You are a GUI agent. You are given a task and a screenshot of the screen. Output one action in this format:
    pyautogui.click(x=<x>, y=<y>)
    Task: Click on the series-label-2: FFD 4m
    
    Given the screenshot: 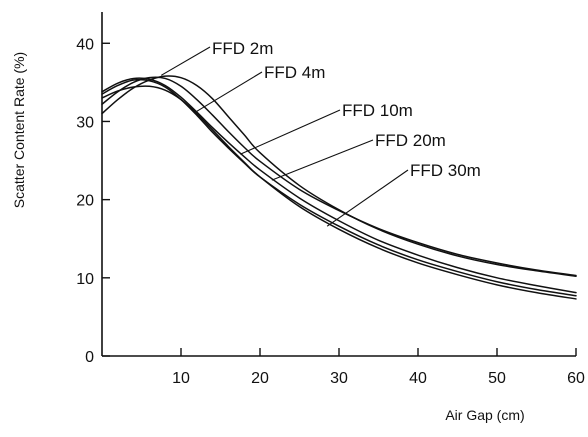 What is the action you would take?
    pyautogui.click(x=294, y=72)
    